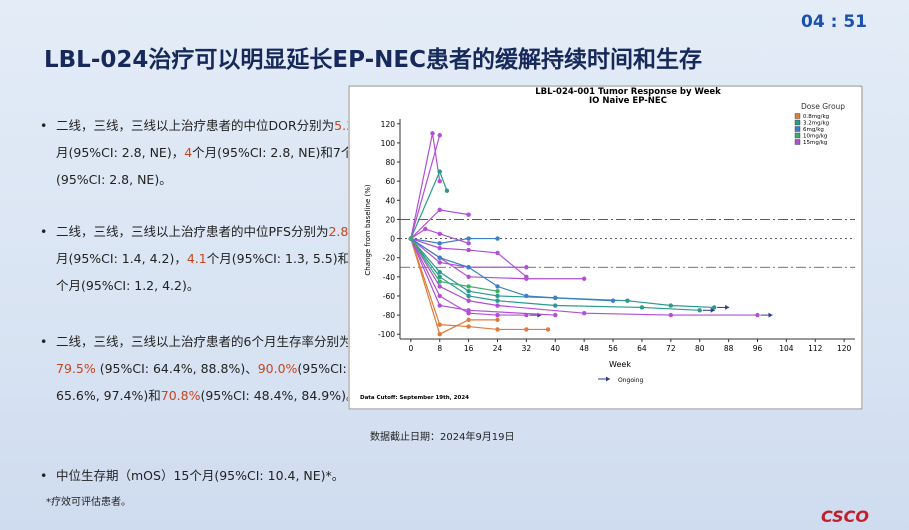  I want to click on bullet: 中位生存期（mOS）15个月(95%CI: 10.4, NE)*。, so click(205, 475).